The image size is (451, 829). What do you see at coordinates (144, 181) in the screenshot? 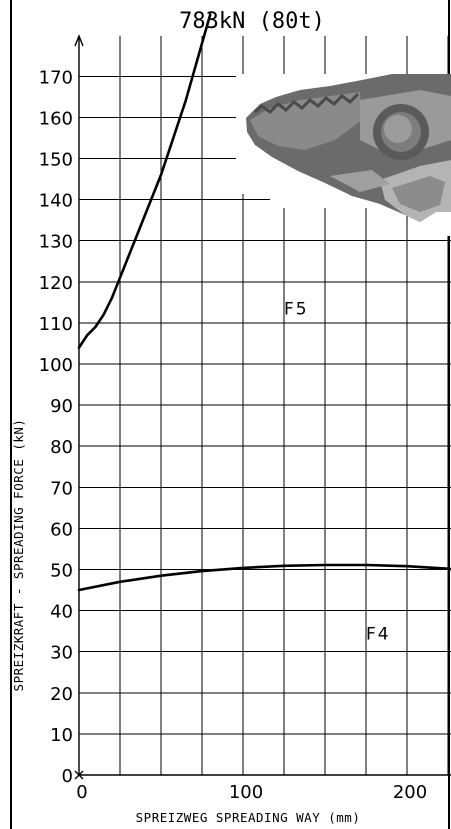
I see `series-line-f5` at bounding box center [144, 181].